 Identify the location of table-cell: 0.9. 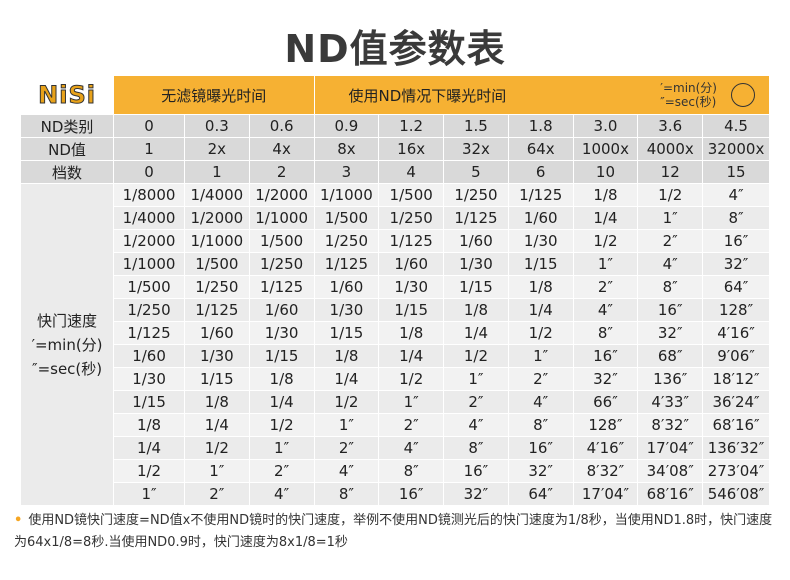
(346, 126).